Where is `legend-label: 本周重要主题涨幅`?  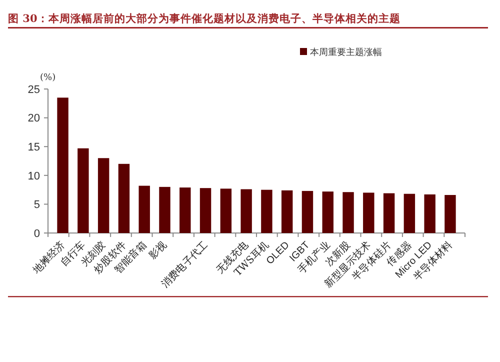 legend-label: 本周重要主题涨幅 is located at coordinates (346, 52).